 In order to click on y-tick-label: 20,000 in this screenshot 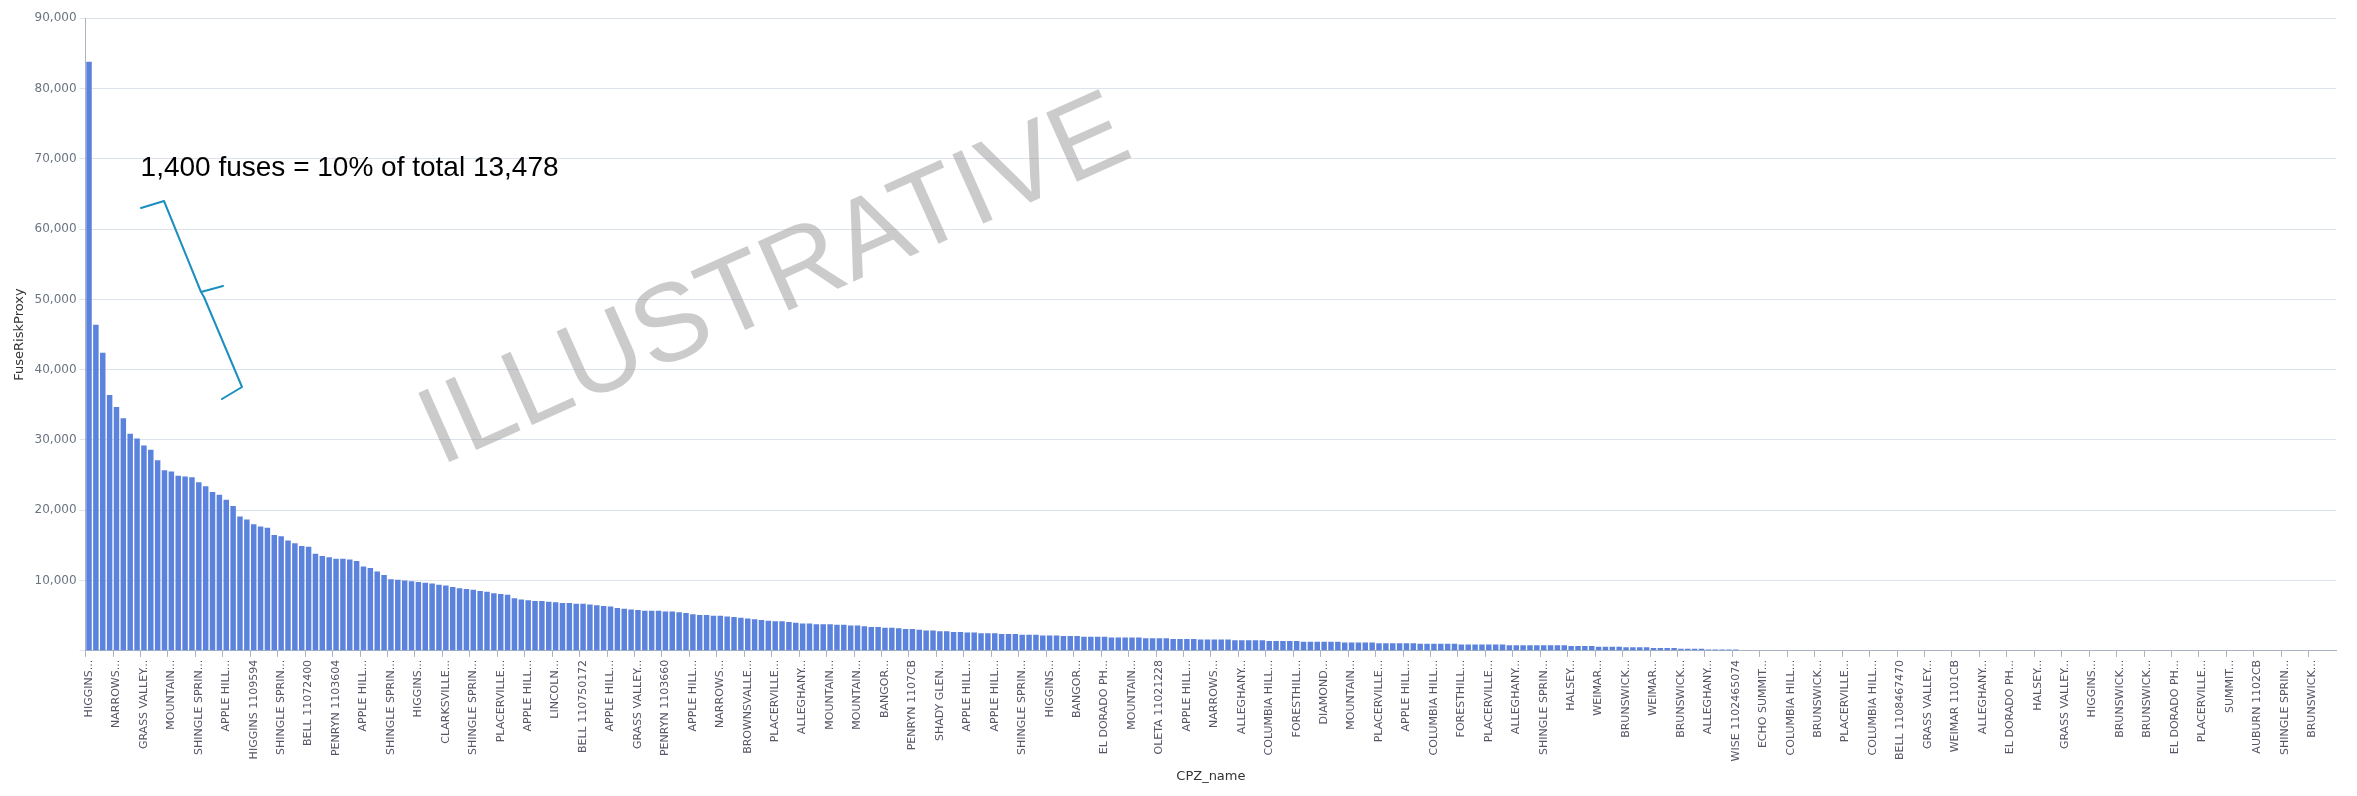, I will do `click(55, 509)`.